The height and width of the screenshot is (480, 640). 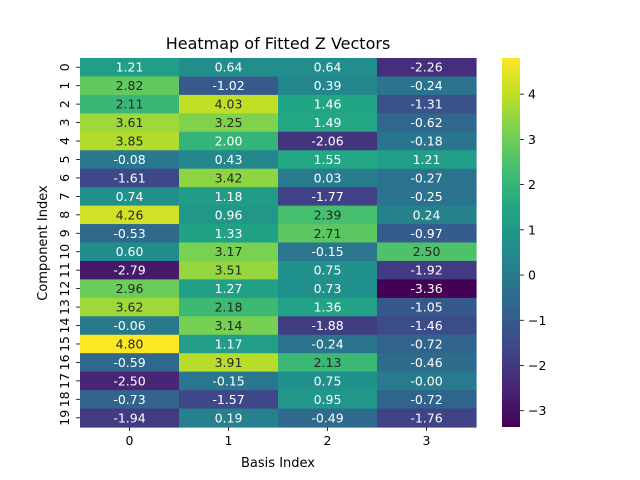 What do you see at coordinates (64, 196) in the screenshot?
I see `y-tick-label: 7` at bounding box center [64, 196].